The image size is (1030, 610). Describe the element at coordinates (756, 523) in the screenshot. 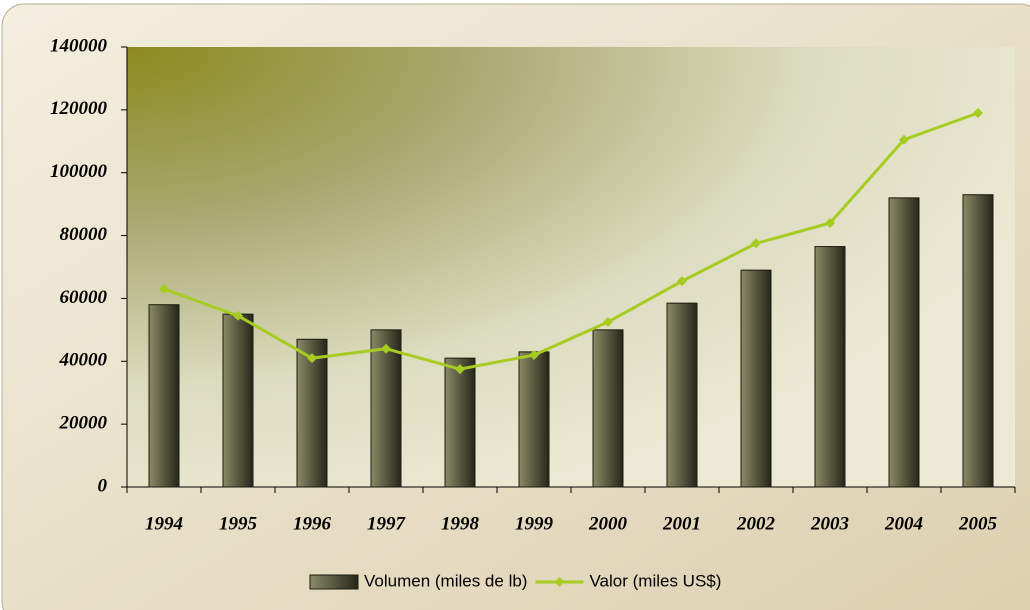

I see `x-tick-label: 2002` at that location.